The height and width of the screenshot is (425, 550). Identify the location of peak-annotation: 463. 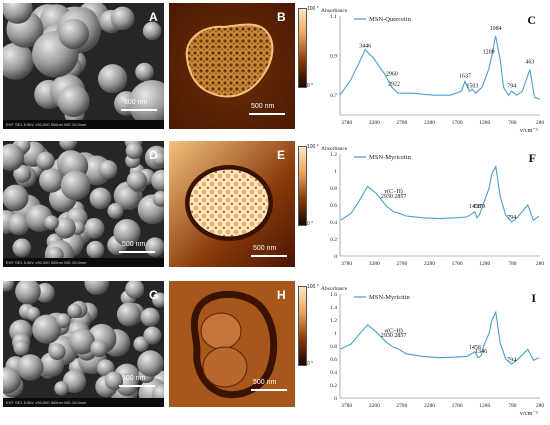
(529, 63).